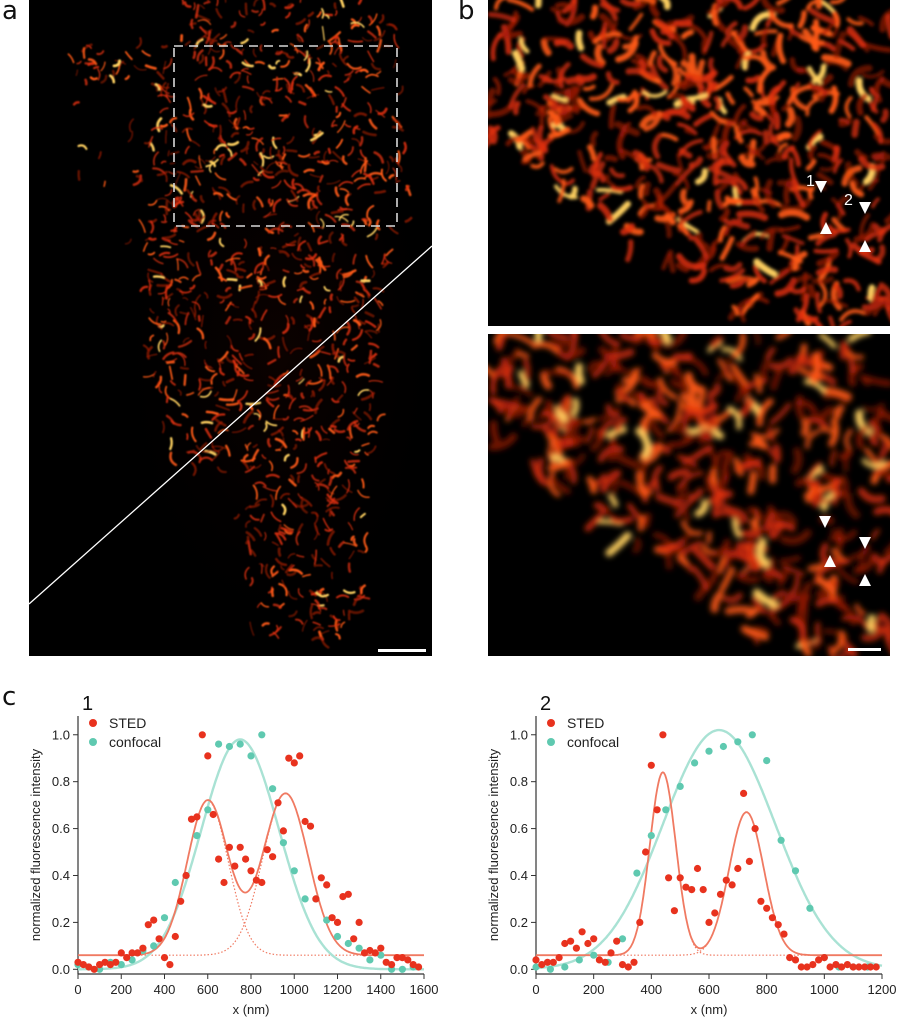 The height and width of the screenshot is (1029, 903). What do you see at coordinates (10, 13) in the screenshot?
I see `panel-label-a: a` at bounding box center [10, 13].